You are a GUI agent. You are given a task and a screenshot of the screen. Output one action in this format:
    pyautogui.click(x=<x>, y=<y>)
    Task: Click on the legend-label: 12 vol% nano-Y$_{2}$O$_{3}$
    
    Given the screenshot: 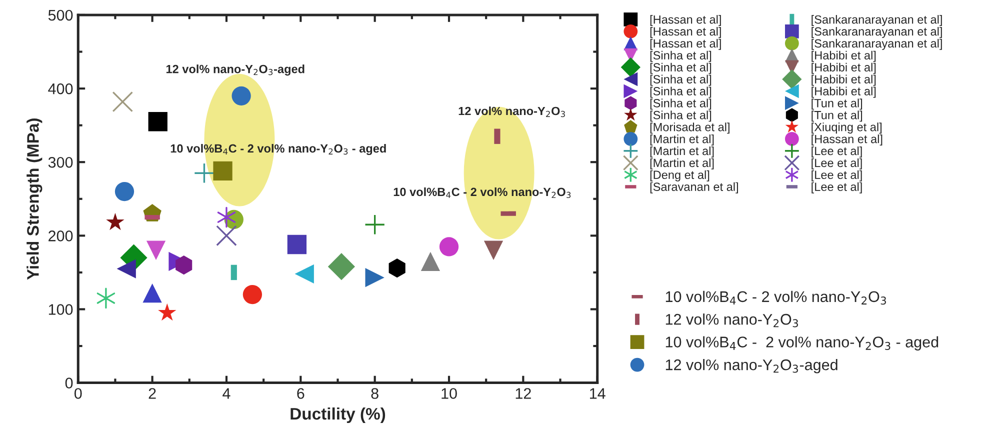 What is the action you would take?
    pyautogui.click(x=732, y=321)
    